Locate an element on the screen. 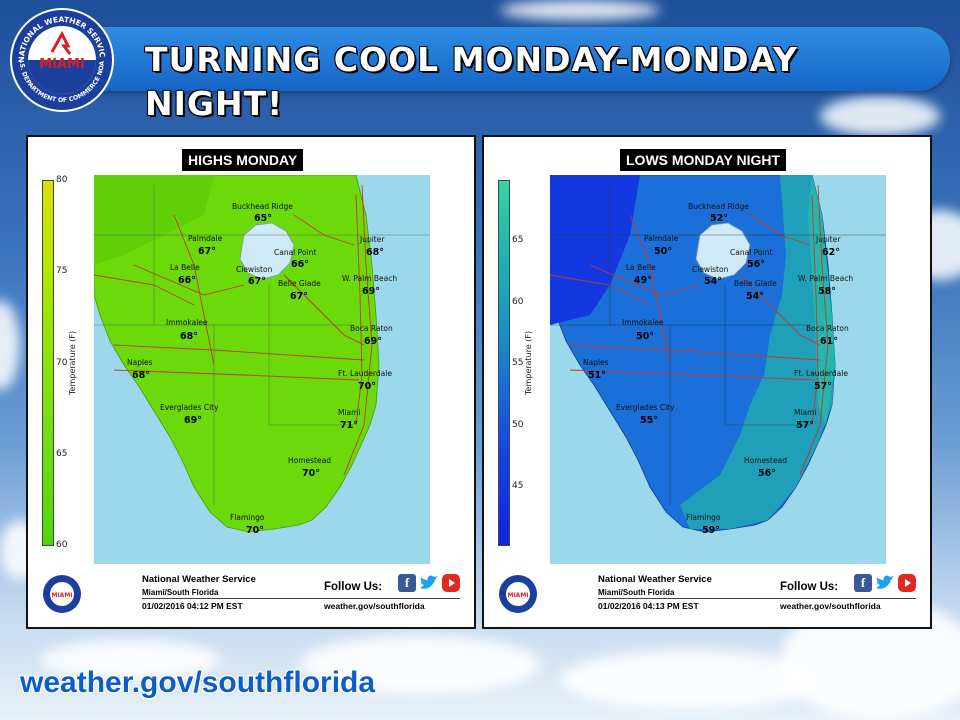 Image resolution: width=960 pixels, height=720 pixels. city-name: Everglades City is located at coordinates (189, 407).